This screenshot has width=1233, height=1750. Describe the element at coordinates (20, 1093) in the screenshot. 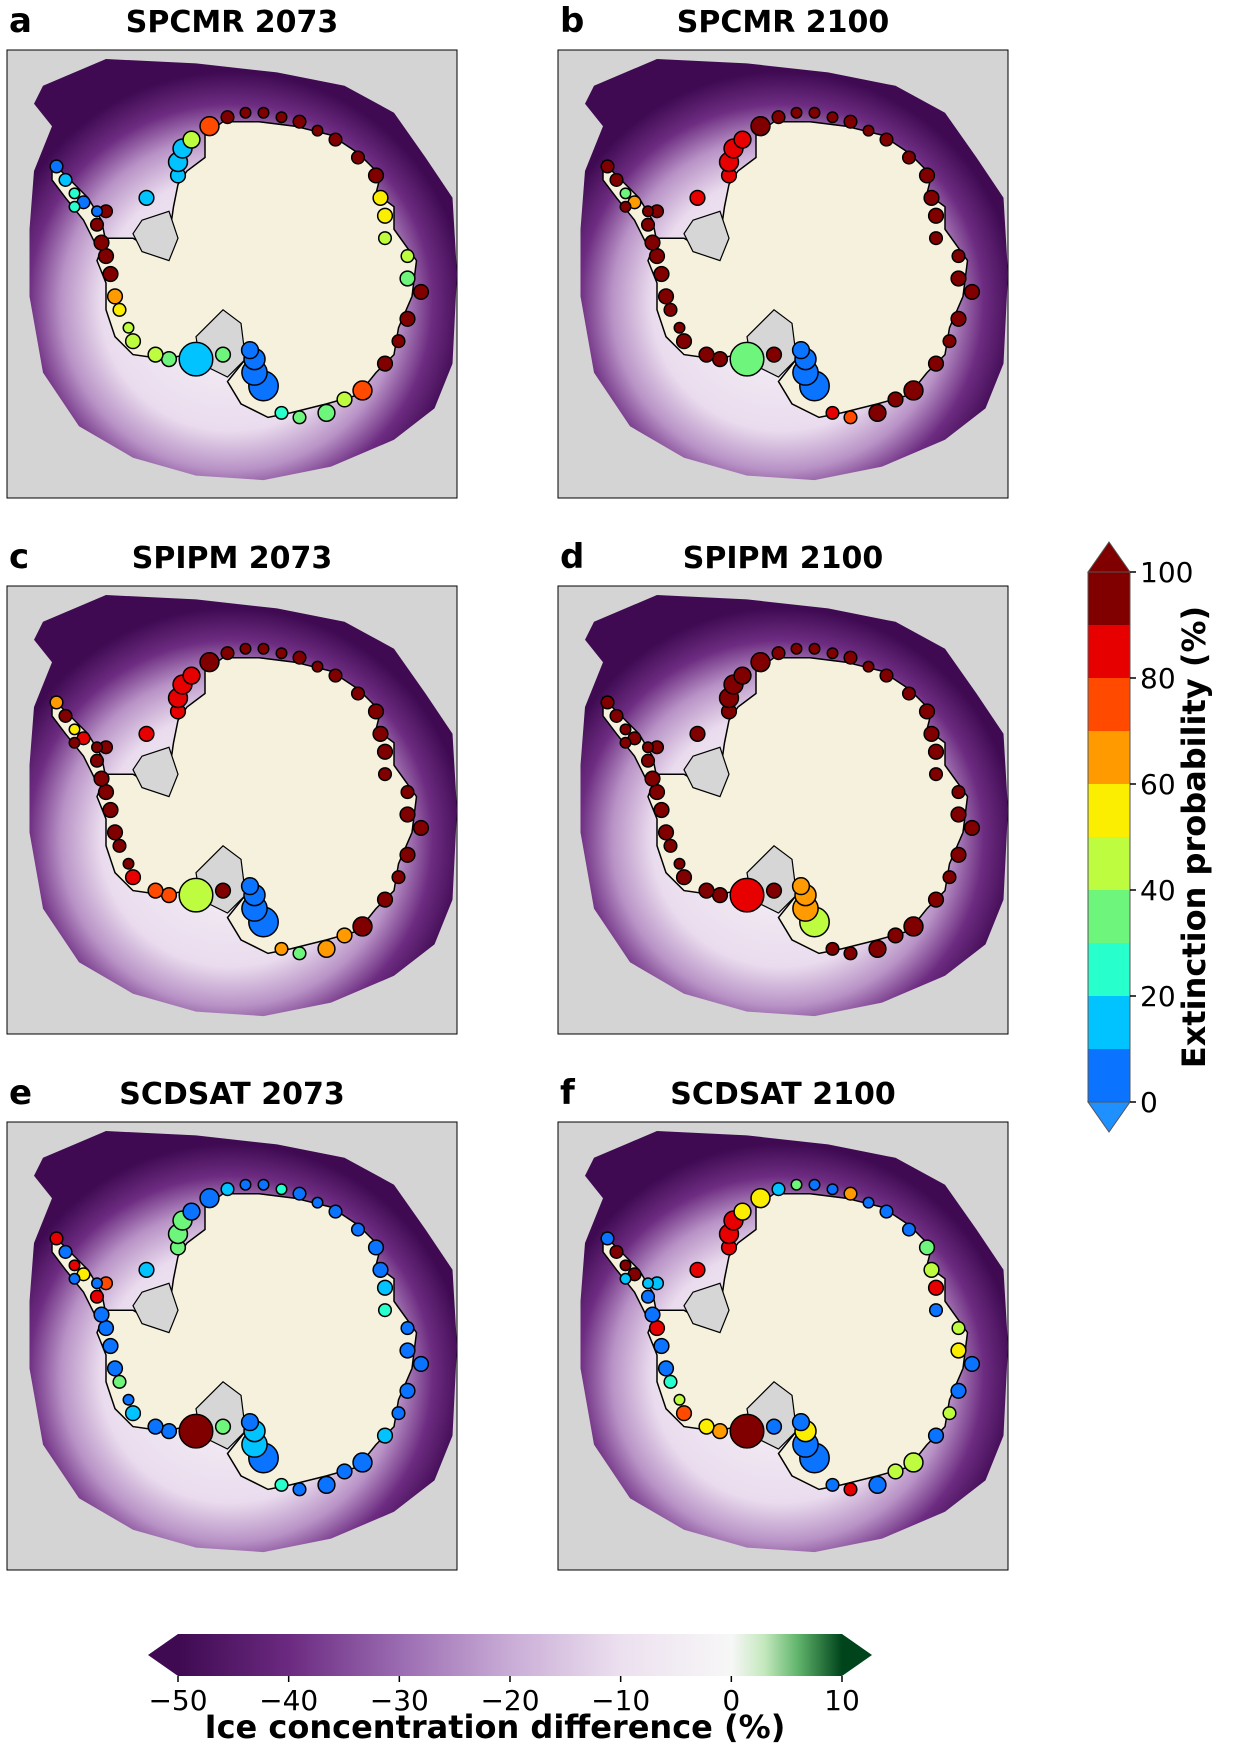

I see `panel-letter: e` at that location.